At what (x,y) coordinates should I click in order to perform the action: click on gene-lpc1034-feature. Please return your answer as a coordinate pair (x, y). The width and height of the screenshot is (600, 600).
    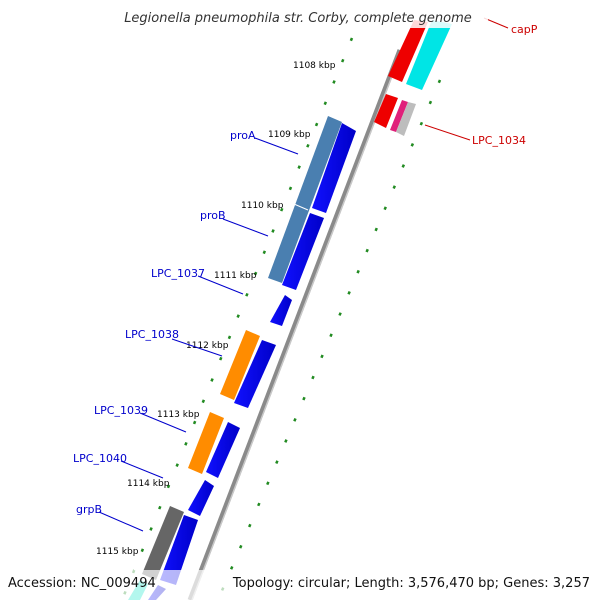
    Looking at the image, I should click on (399, 116).